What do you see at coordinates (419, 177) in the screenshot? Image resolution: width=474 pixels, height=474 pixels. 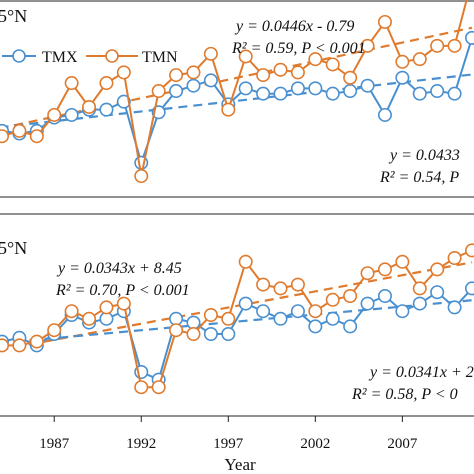 I see `panel-top-tmx-stats: R² = 0.54, P` at bounding box center [419, 177].